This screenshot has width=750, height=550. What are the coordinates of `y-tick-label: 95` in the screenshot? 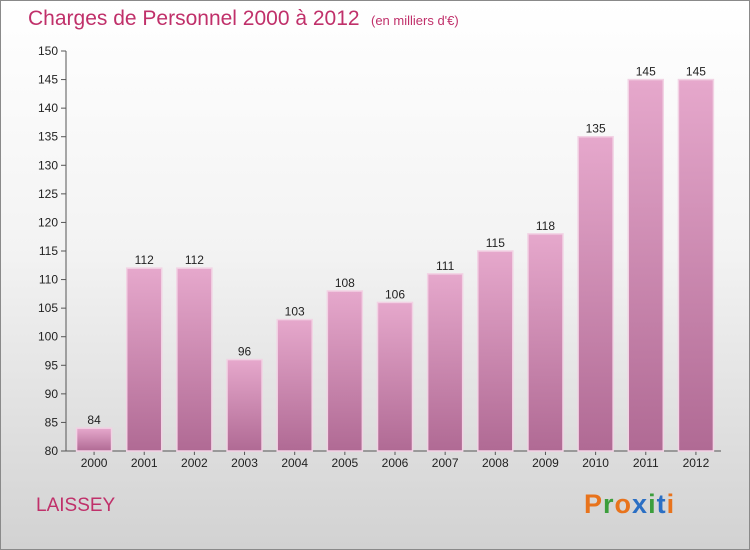 It's located at (52, 365).